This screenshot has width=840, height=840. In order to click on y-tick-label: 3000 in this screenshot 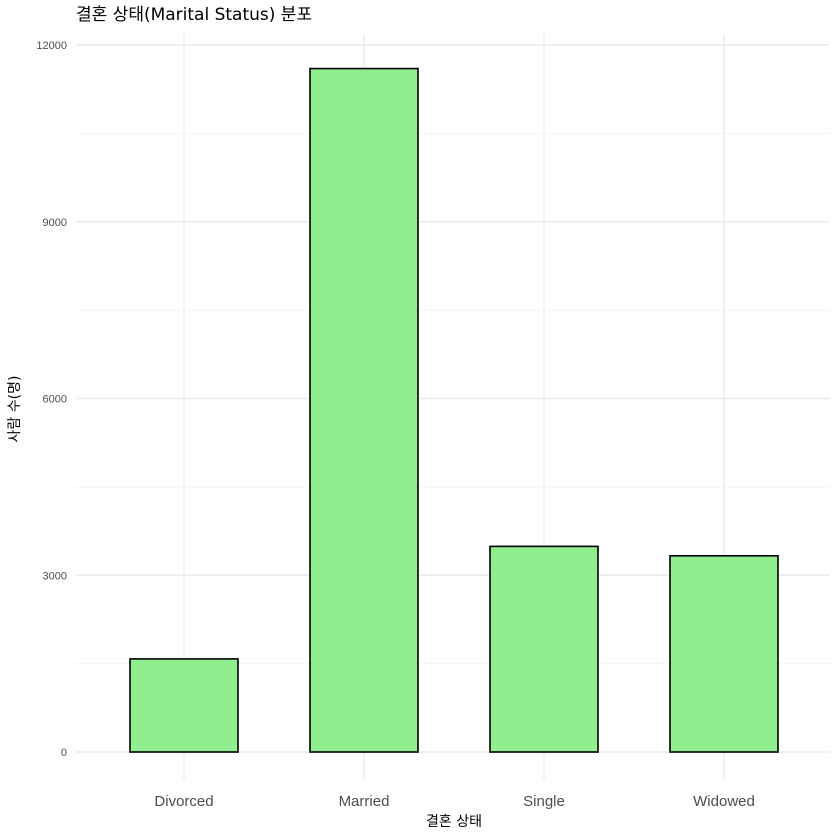, I will do `click(55, 576)`.